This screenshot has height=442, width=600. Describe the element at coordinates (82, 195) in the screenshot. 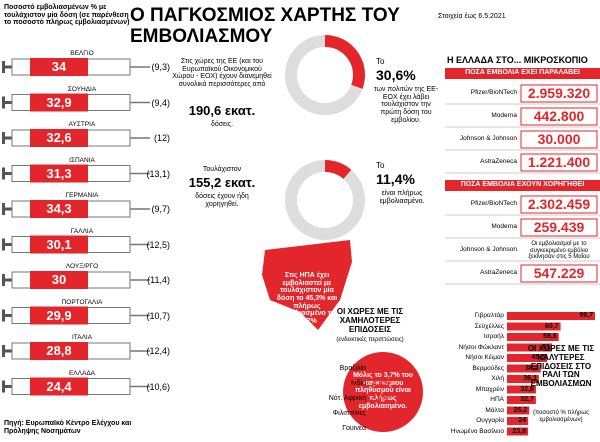

I see `country: ΓΕΡΜΑΝΙΑ` at that location.